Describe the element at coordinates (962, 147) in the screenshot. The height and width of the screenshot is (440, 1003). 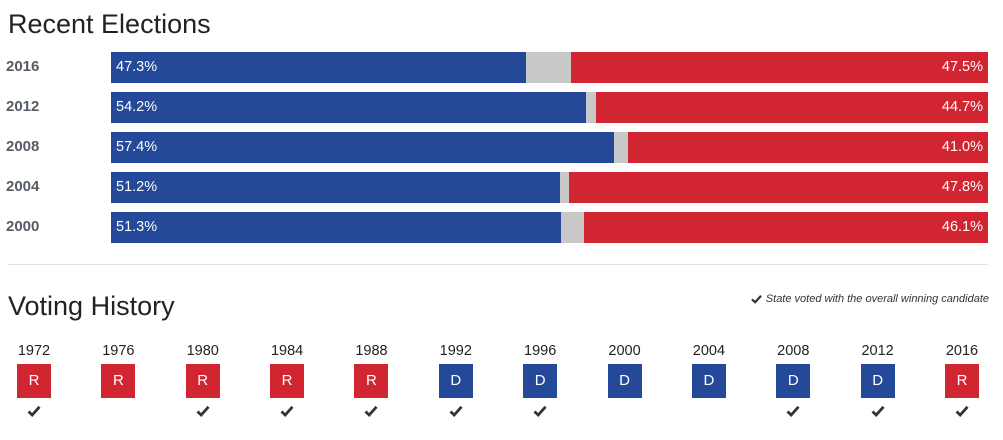
I see `rep-percent-label: 41.0%` at that location.